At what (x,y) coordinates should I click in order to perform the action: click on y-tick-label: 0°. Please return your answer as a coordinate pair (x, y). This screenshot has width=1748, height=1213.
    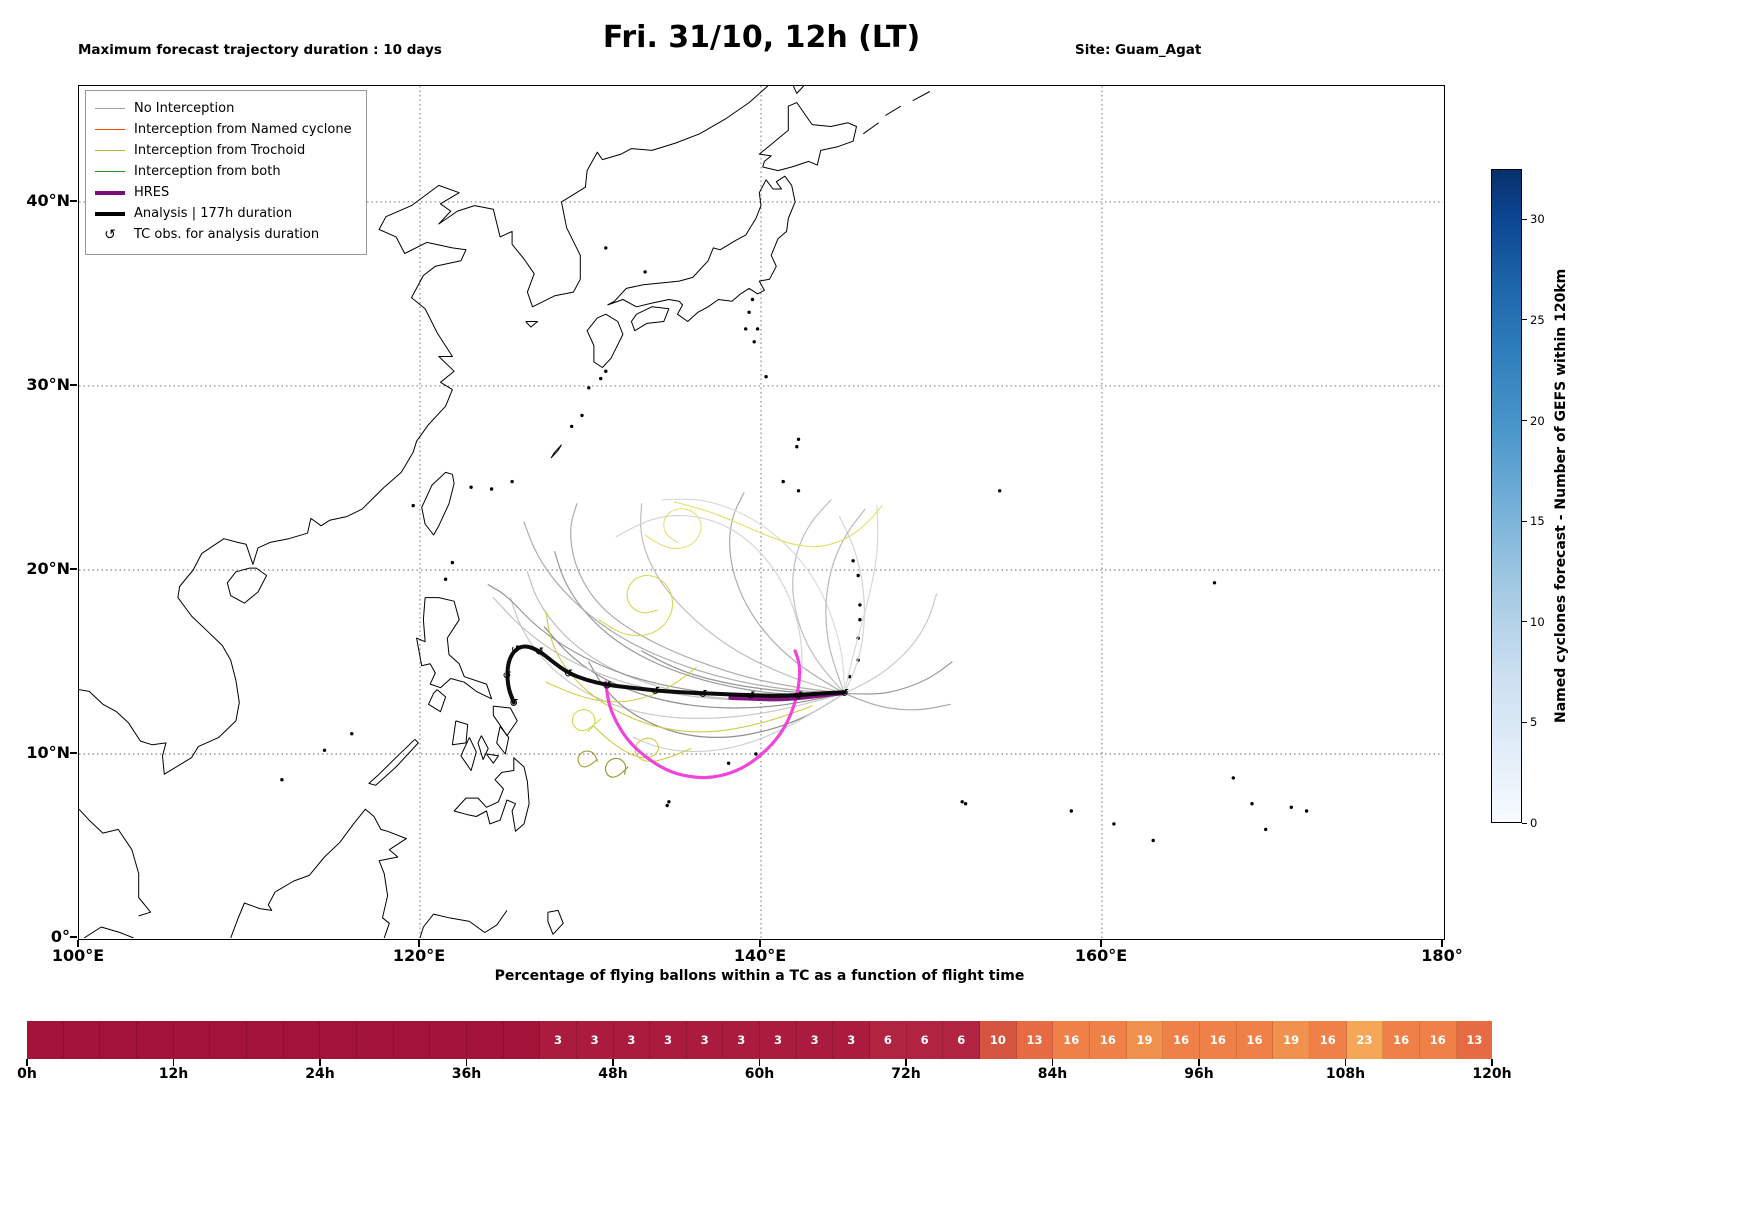
    Looking at the image, I should click on (60, 936).